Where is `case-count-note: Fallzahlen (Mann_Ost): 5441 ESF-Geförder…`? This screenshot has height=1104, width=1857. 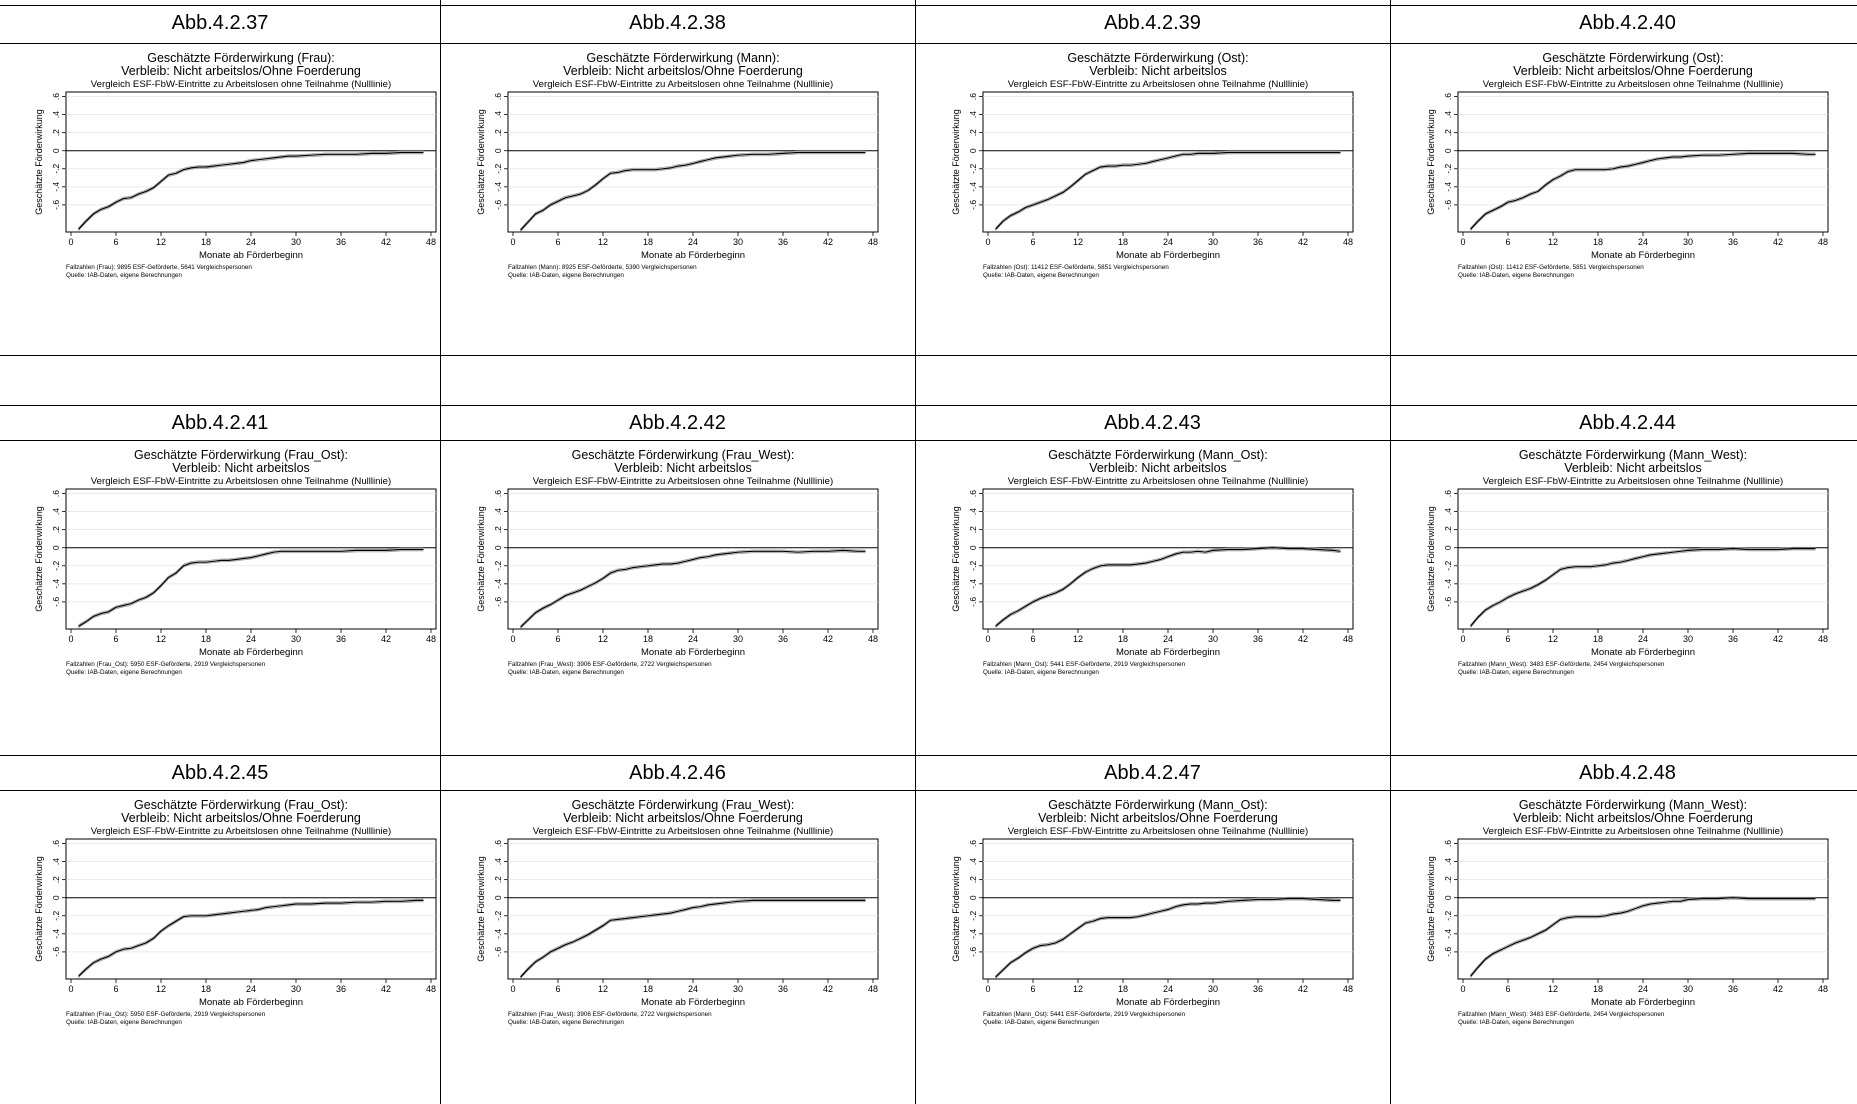
case-count-note: Fallzahlen (Mann_Ost): 5441 ESF-Geförder… is located at coordinates (1084, 664).